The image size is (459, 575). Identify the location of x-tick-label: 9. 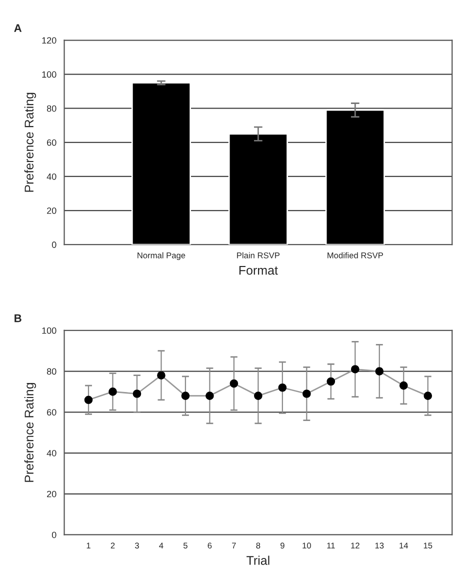
(282, 545).